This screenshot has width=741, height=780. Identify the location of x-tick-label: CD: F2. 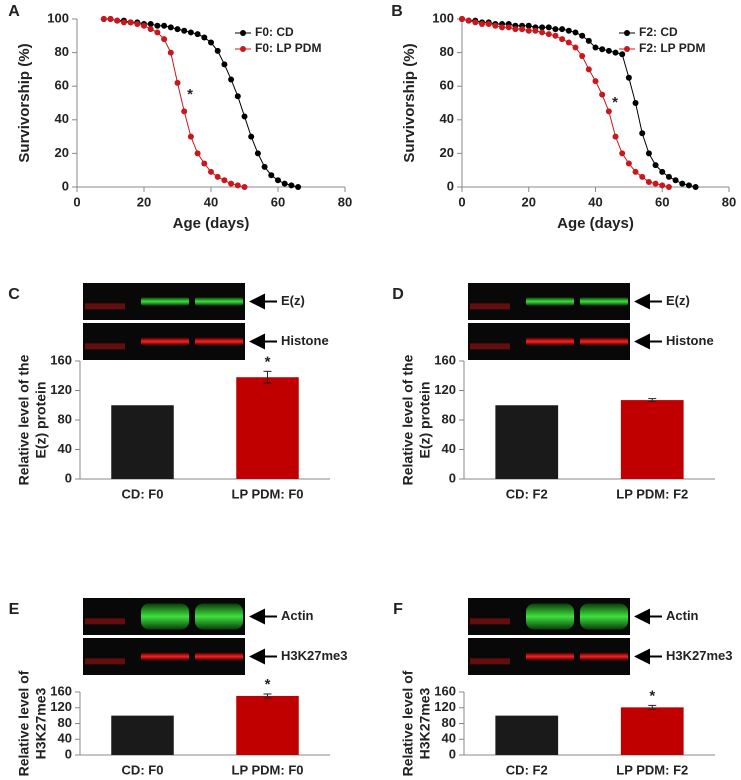
(527, 769).